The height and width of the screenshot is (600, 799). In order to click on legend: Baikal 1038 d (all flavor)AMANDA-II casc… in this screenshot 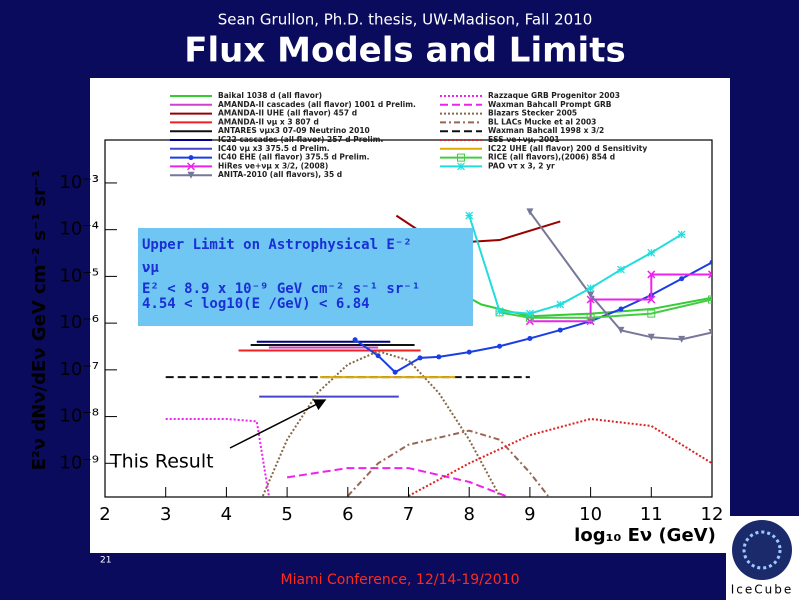, I will do `click(408, 135)`.